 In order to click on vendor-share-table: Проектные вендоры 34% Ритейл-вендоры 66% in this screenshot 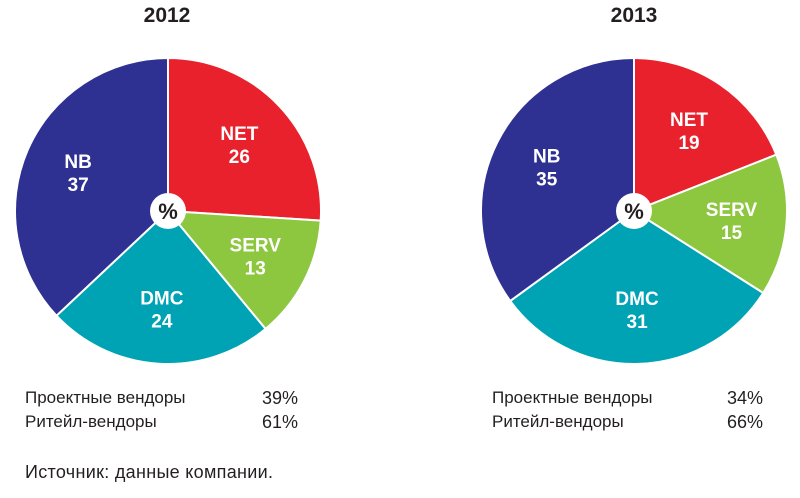, I will do `click(646, 410)`.